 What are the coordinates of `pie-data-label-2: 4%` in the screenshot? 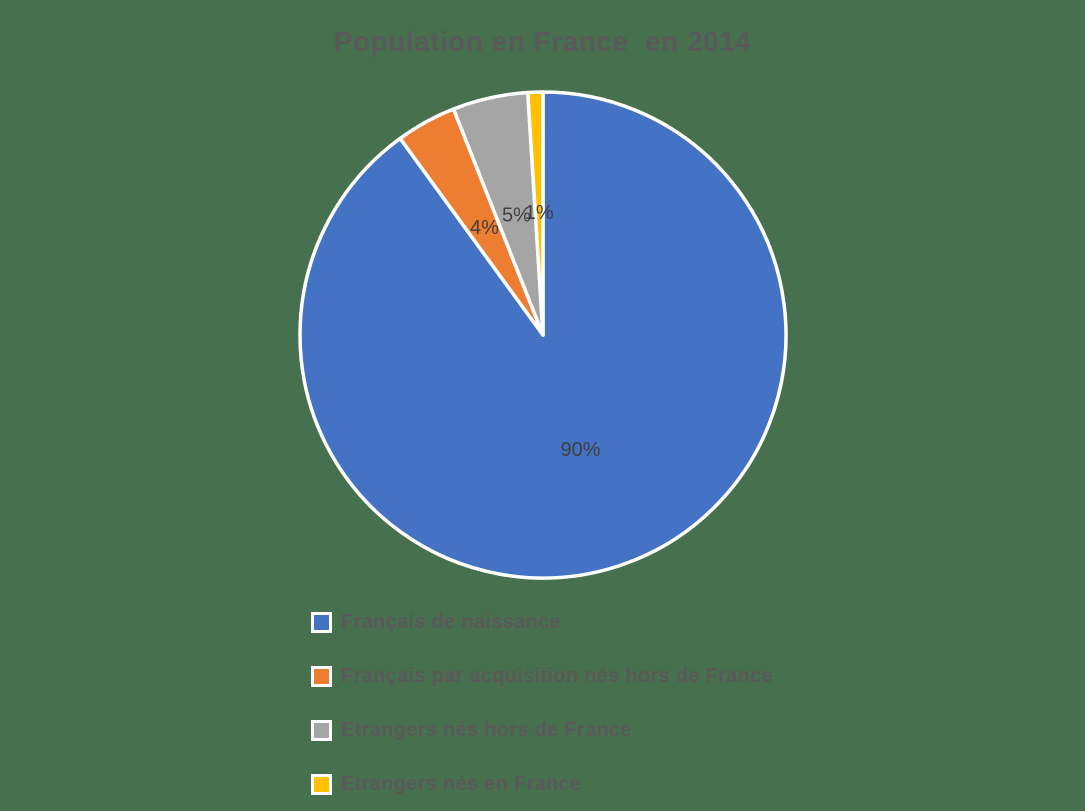 It's located at (484, 228).